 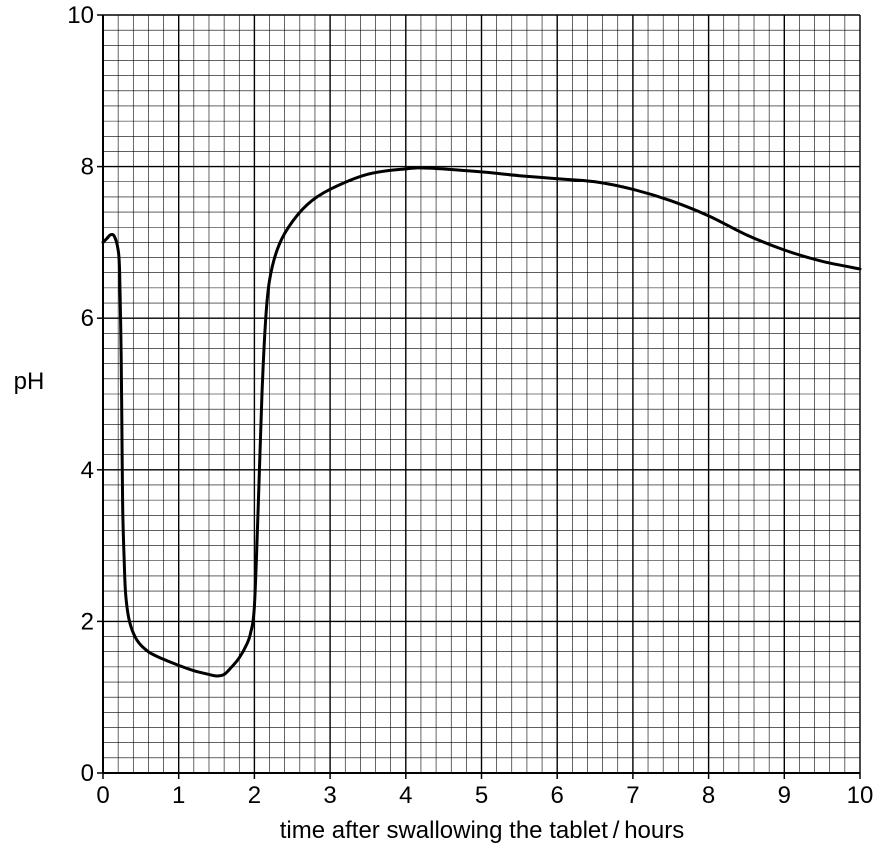 What do you see at coordinates (102, 795) in the screenshot?
I see `x-tick-label: 0` at bounding box center [102, 795].